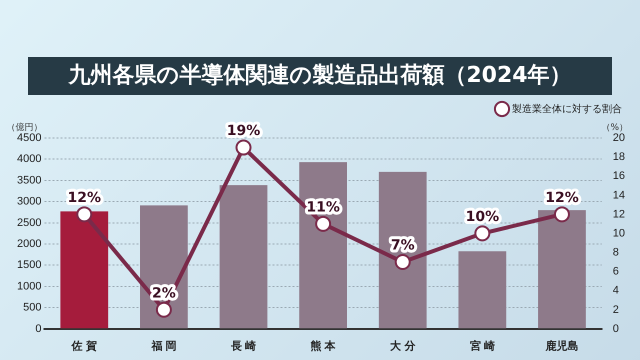  What do you see at coordinates (482, 345) in the screenshot?
I see `x-tick-label: 宮 崎` at bounding box center [482, 345].